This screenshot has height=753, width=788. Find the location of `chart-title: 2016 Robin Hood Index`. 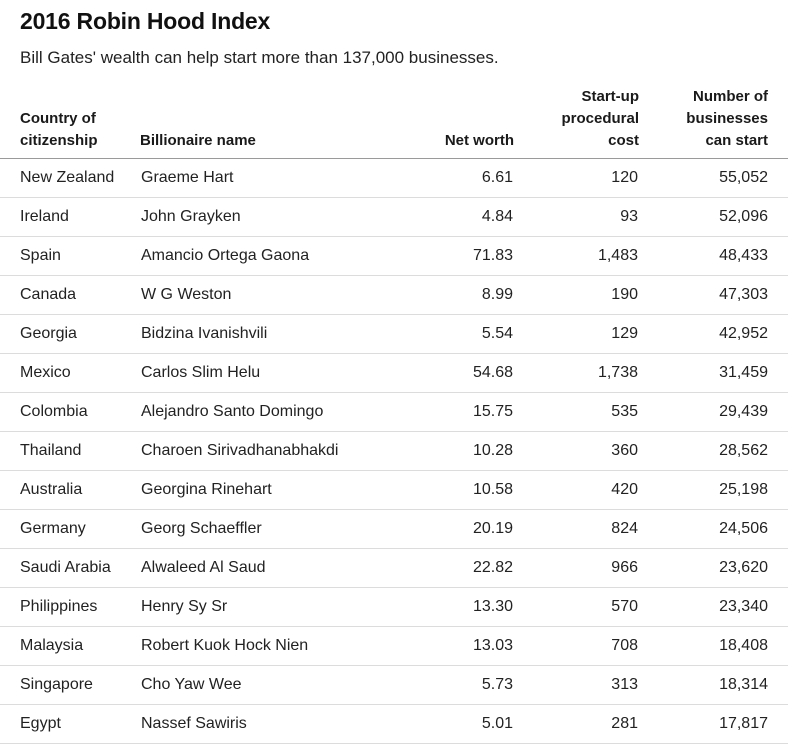

chart-title: 2016 Robin Hood Index is located at coordinates (145, 21).